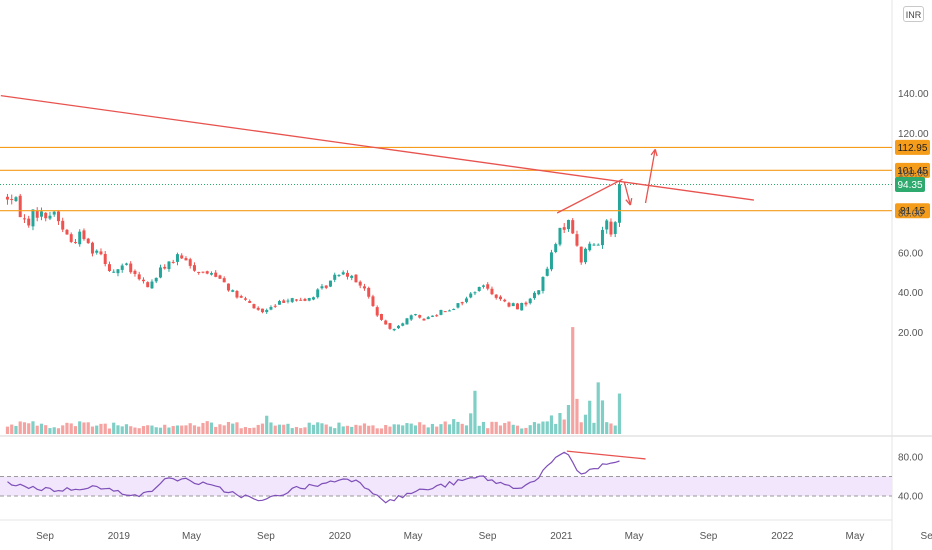 The image size is (932, 550). What do you see at coordinates (909, 185) in the screenshot?
I see `current-price-label: 94.35` at bounding box center [909, 185].